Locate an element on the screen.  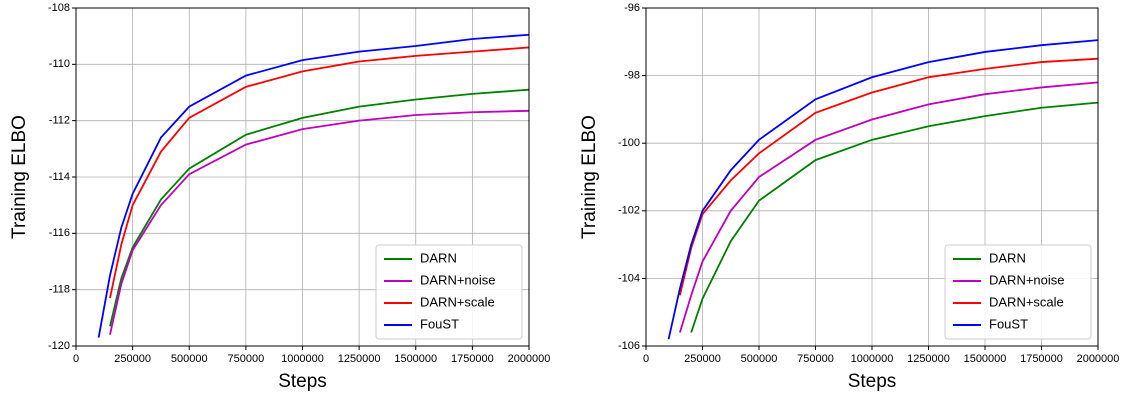
y-tick-label: -106 is located at coordinates (629, 346).